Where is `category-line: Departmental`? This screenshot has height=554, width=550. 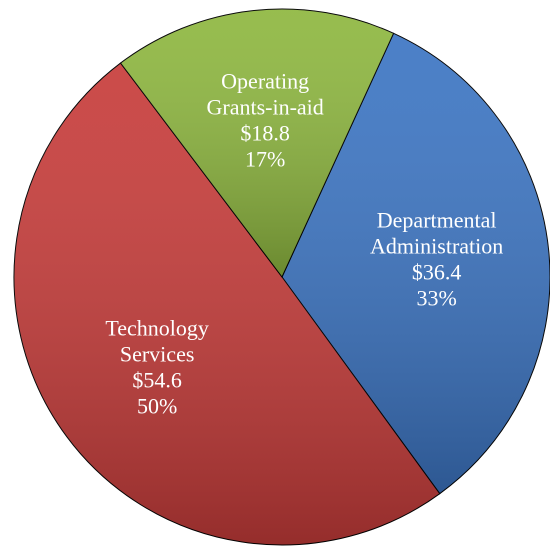
category-line: Departmental is located at coordinates (437, 220).